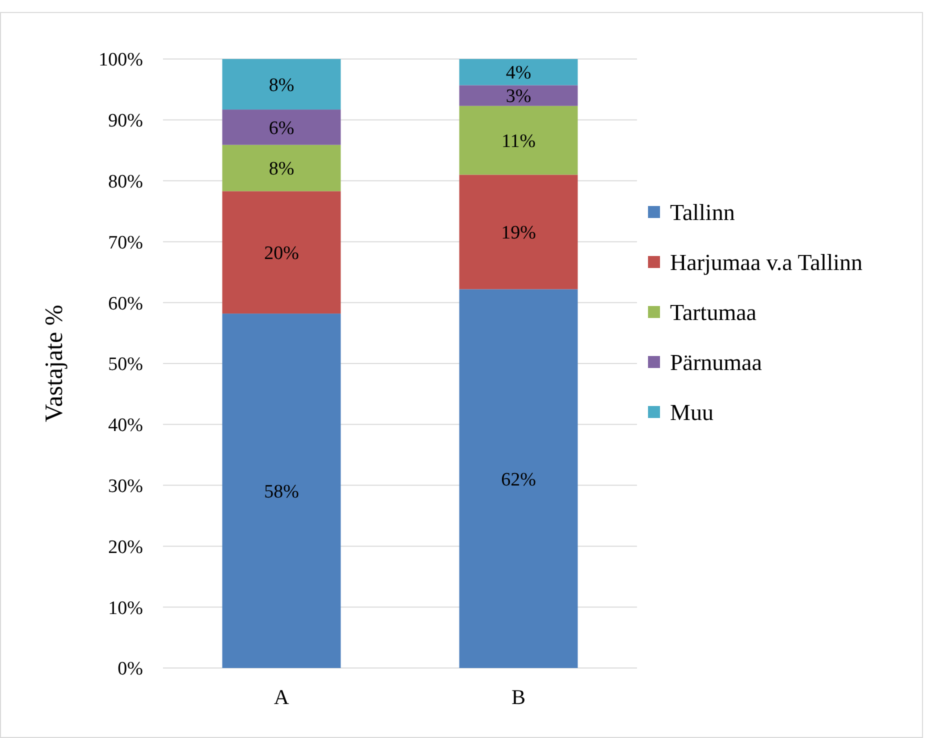 Image resolution: width=925 pixels, height=738 pixels. I want to click on data-label: 3%, so click(519, 97).